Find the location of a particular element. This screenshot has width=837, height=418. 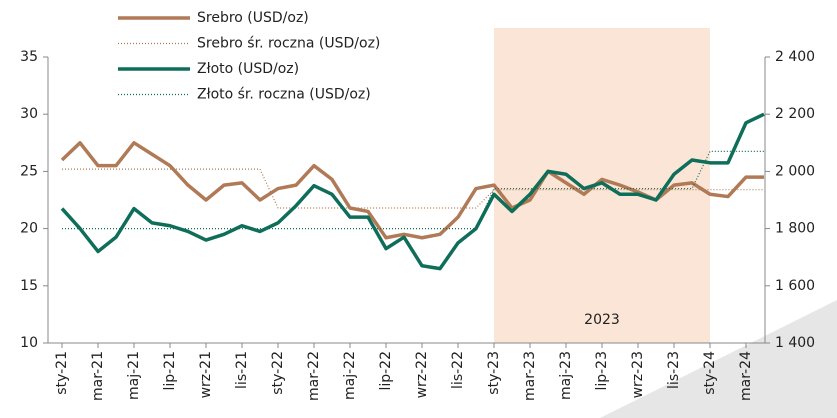

y-tick-label: 15 is located at coordinates (29, 286).